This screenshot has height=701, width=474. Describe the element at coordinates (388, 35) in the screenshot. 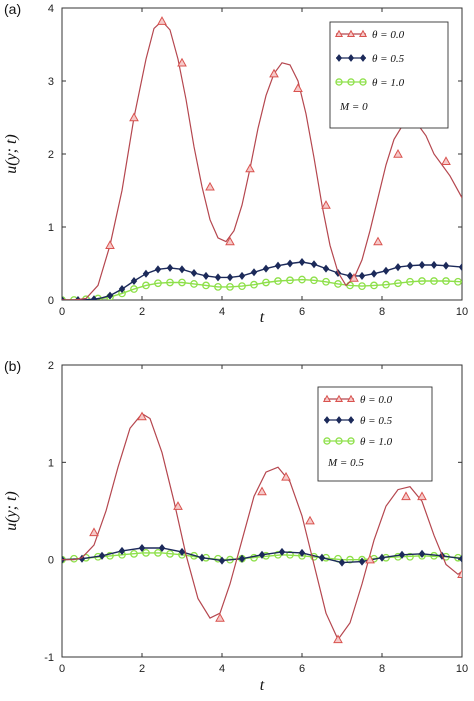

I see `legend-entry-label: θ = 0.0` at that location.